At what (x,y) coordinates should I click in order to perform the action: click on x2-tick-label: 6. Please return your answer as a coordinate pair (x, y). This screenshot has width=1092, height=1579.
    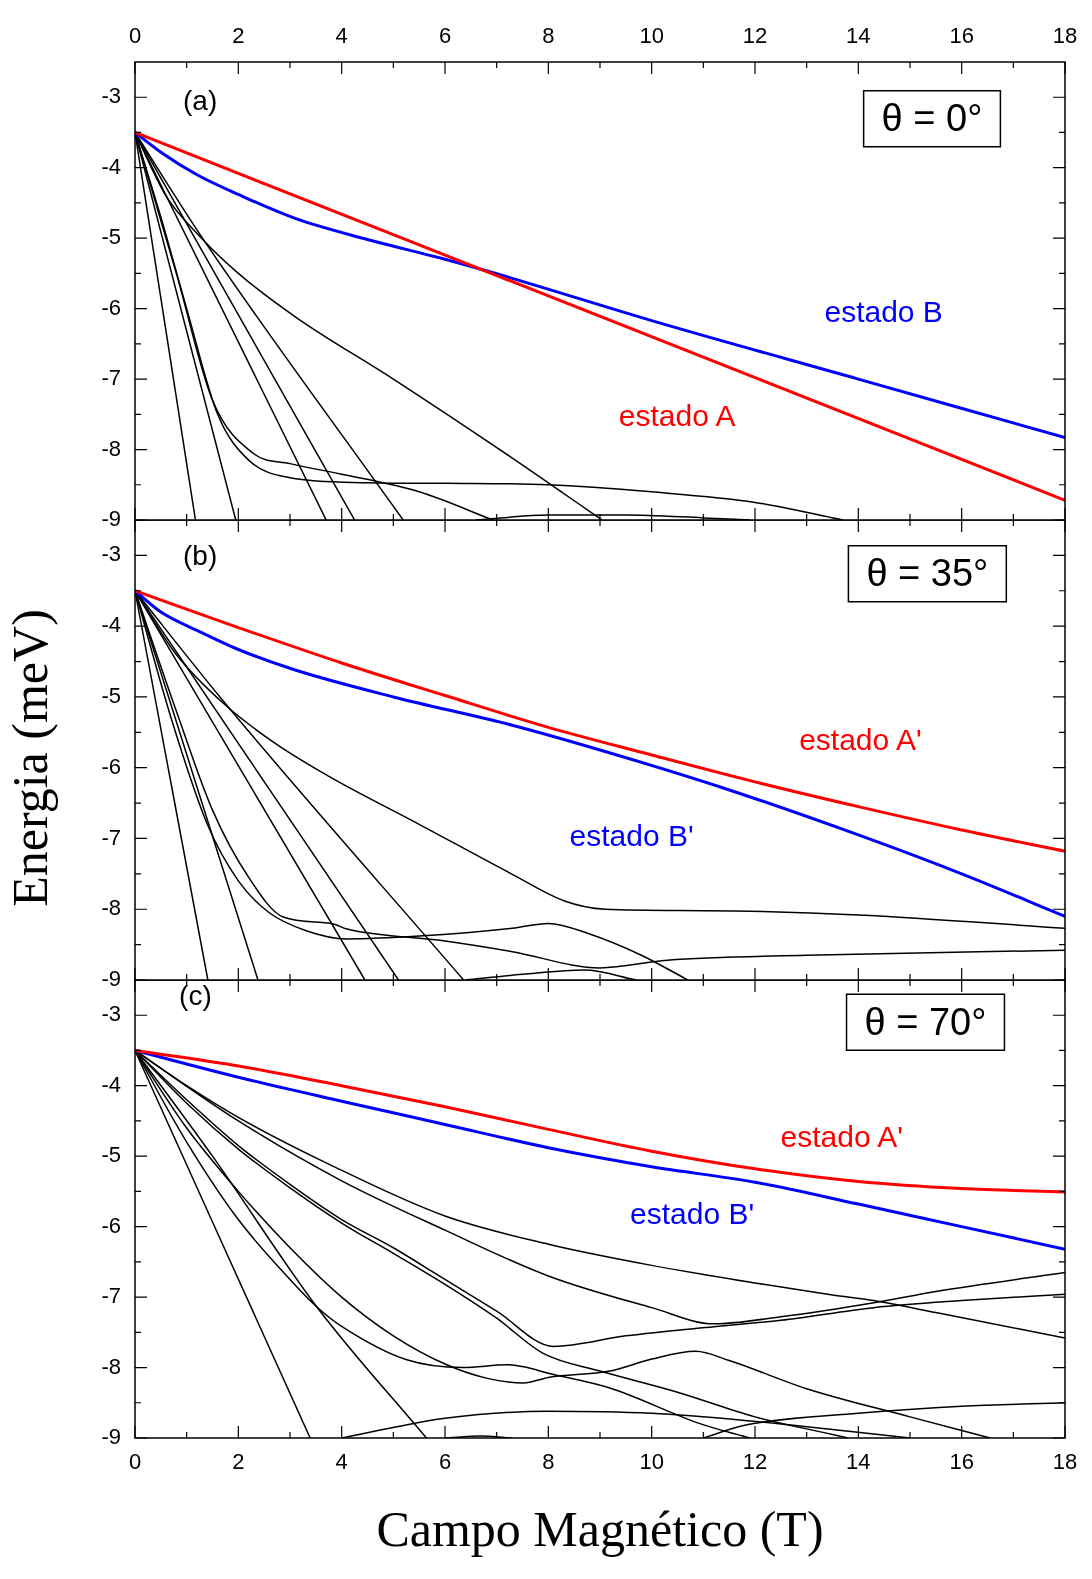
    Looking at the image, I should click on (445, 35).